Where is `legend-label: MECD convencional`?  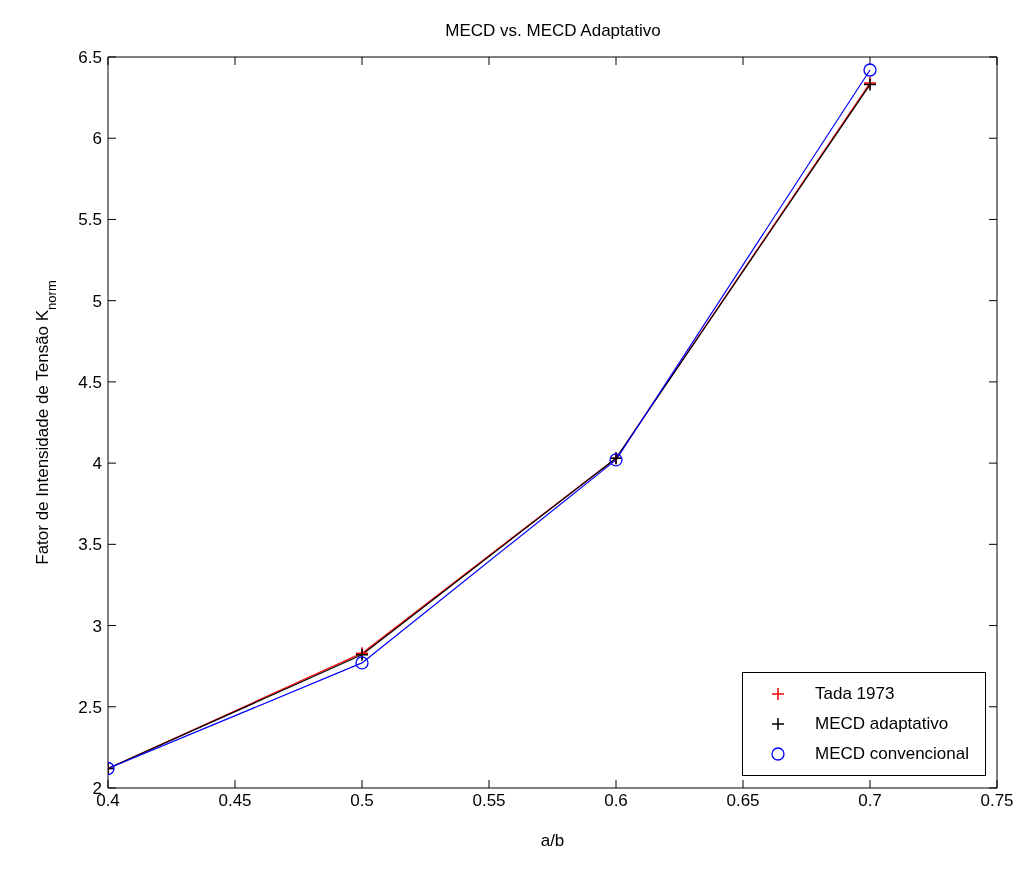 legend-label: MECD convencional is located at coordinates (891, 754).